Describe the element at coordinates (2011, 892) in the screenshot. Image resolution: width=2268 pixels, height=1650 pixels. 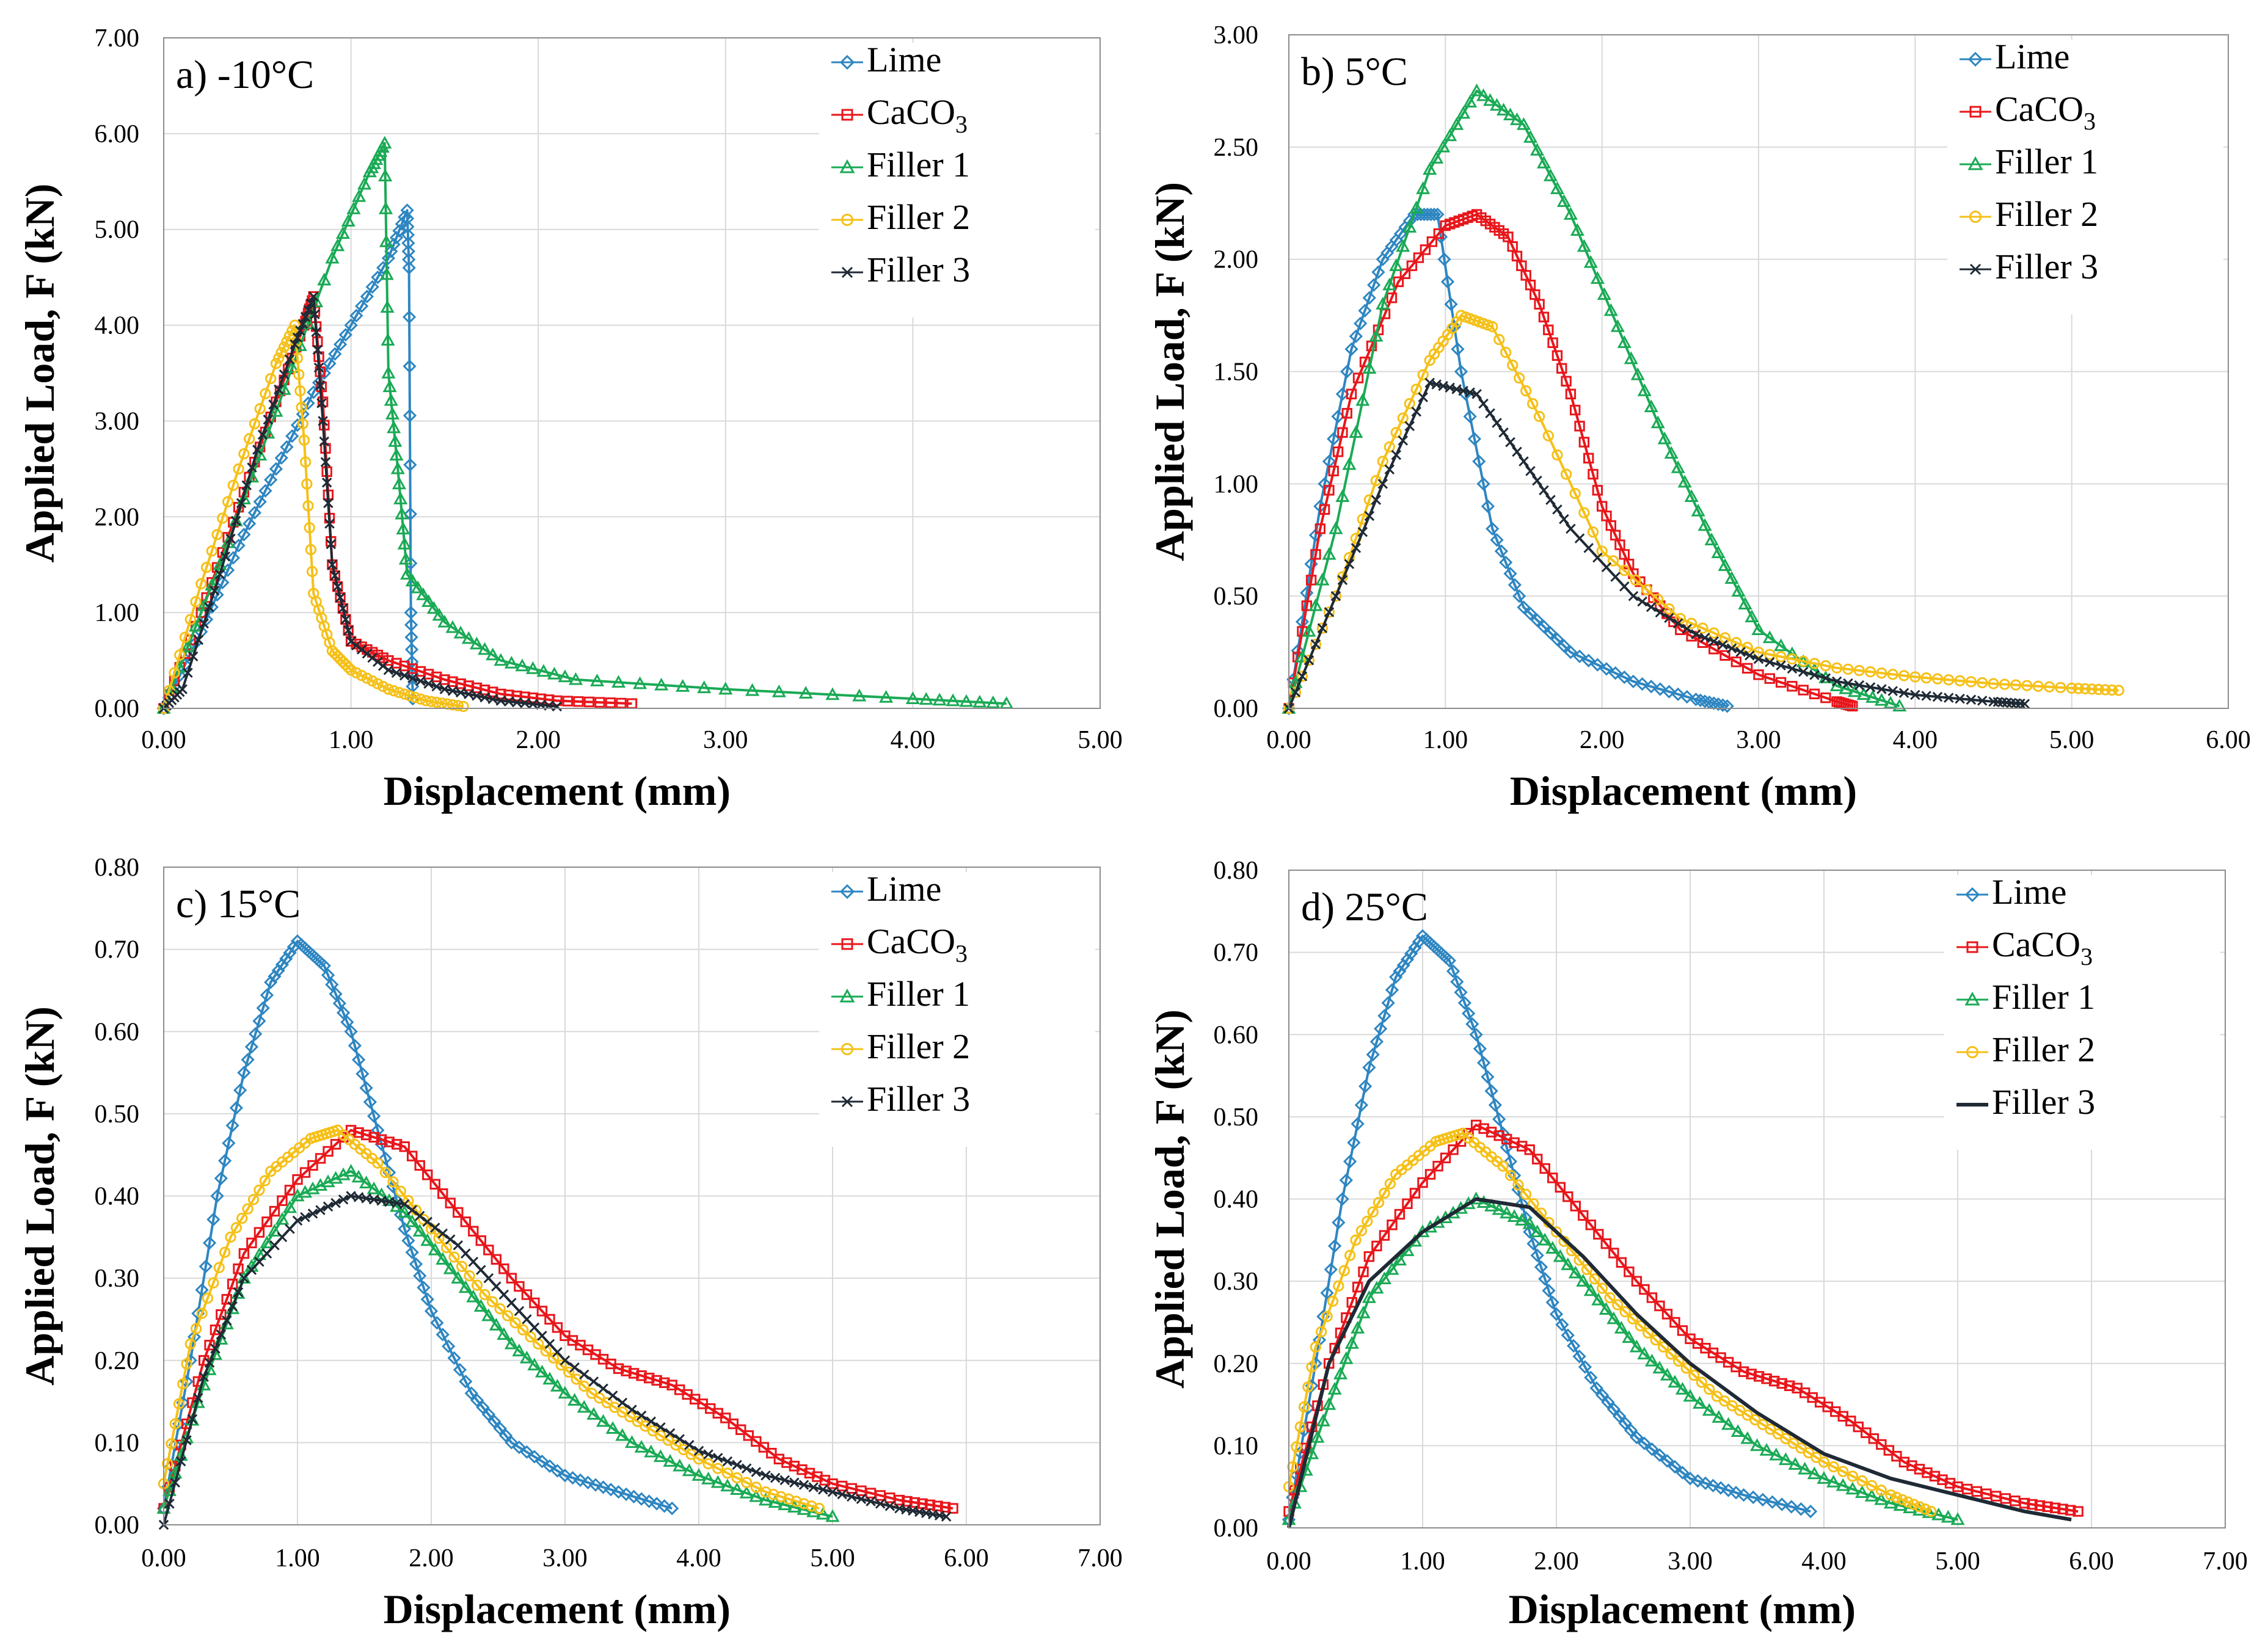
I see `legend-item: Lime` at that location.